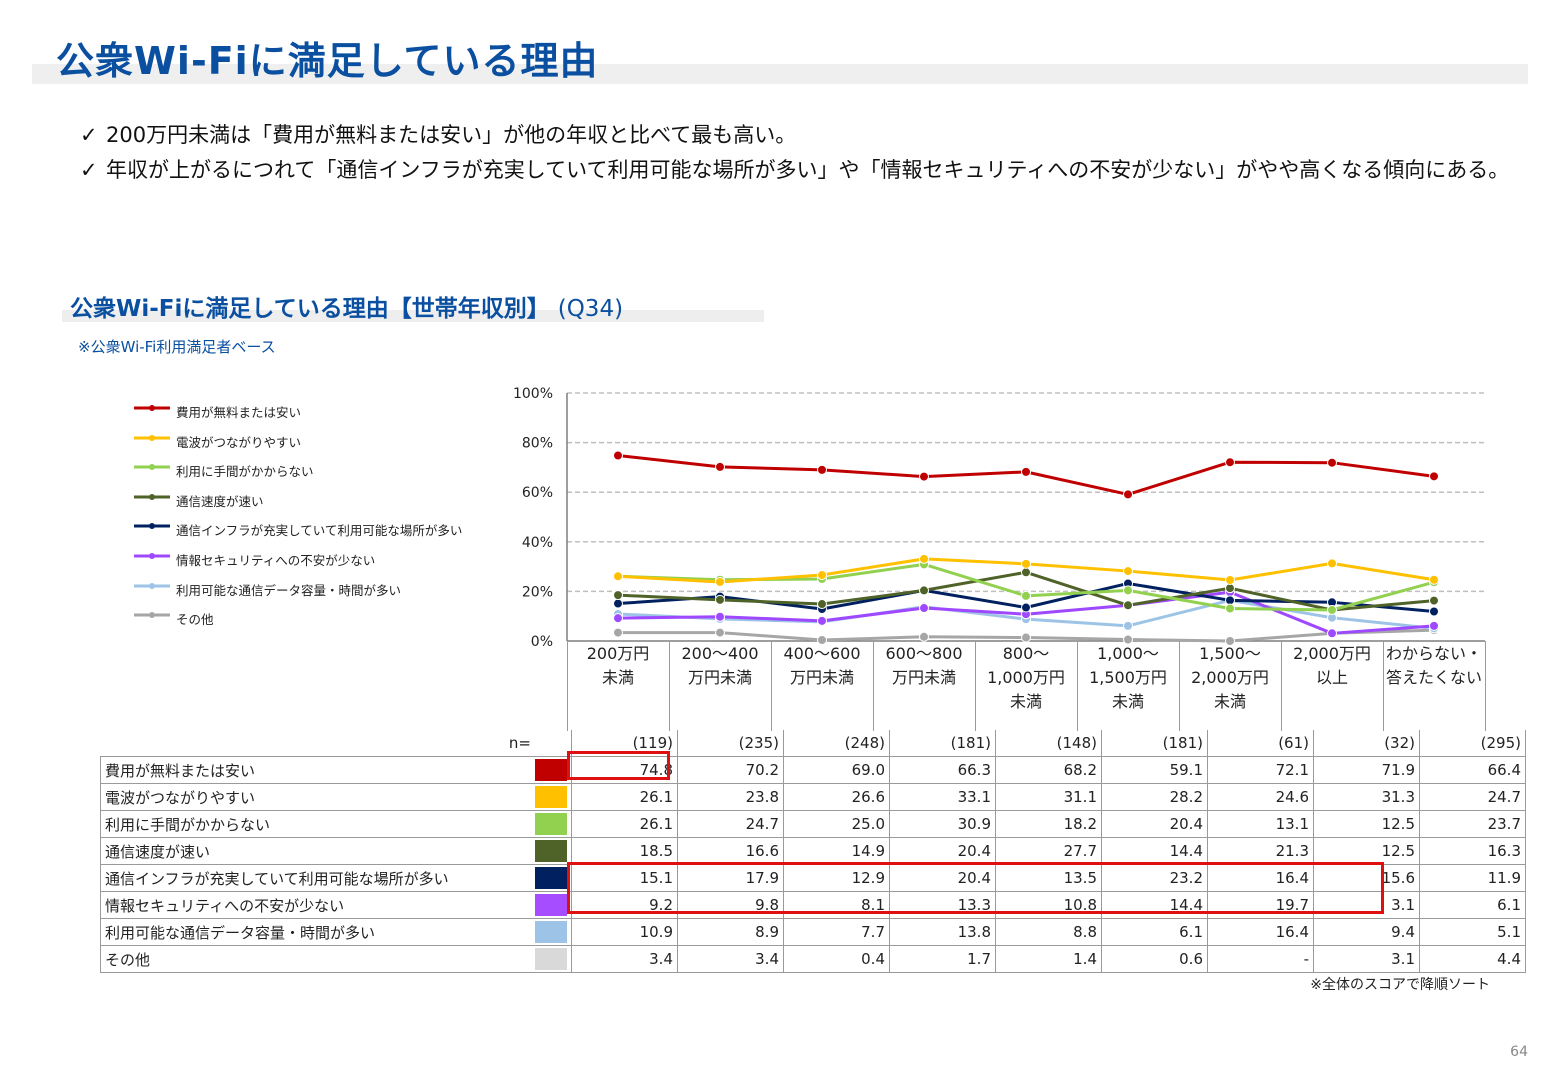 This screenshot has height=1080, width=1560. Describe the element at coordinates (836, 932) in the screenshot. I see `table-cell: 7.7` at that location.